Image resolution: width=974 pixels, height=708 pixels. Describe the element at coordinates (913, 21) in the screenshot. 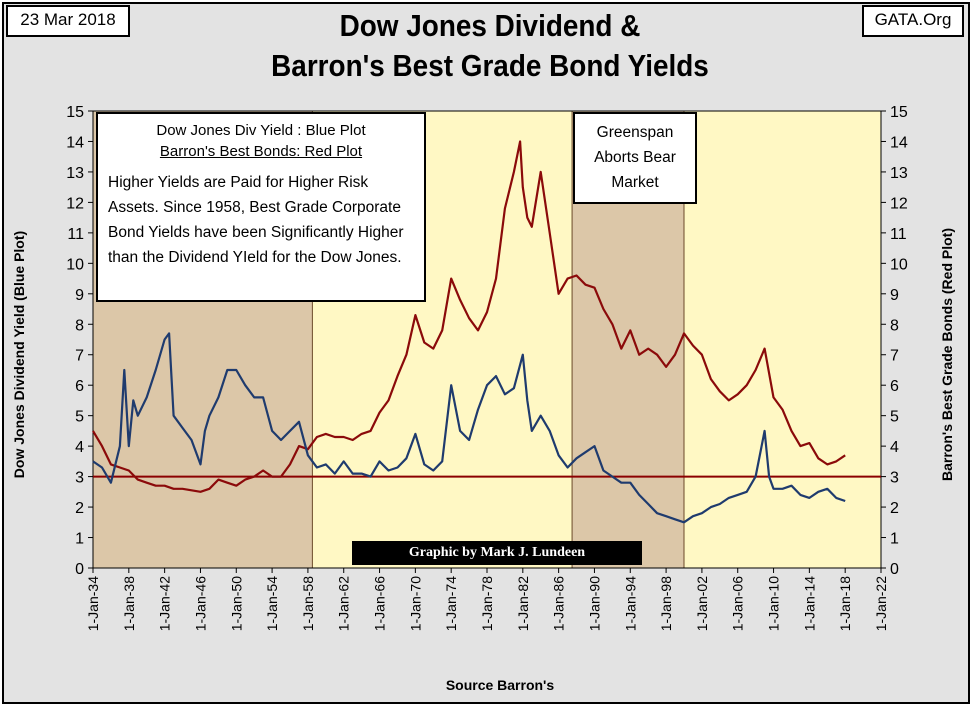

I see `source-label: GATA.Org` at that location.